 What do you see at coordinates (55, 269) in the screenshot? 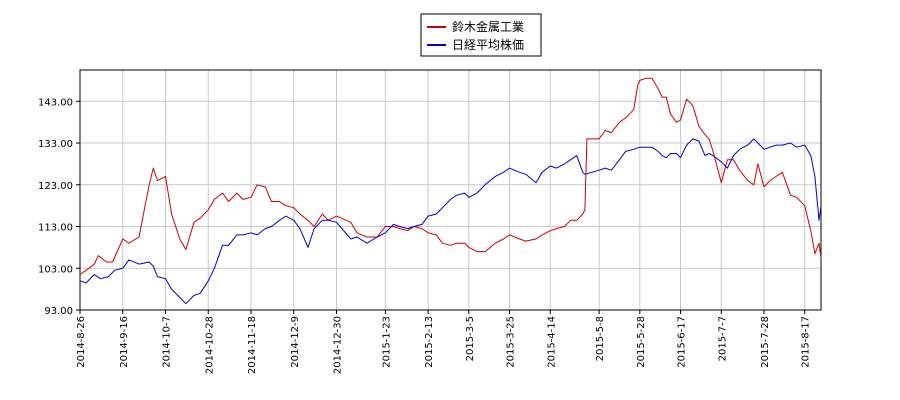
I see `y-tick-label: 103.00` at bounding box center [55, 269].